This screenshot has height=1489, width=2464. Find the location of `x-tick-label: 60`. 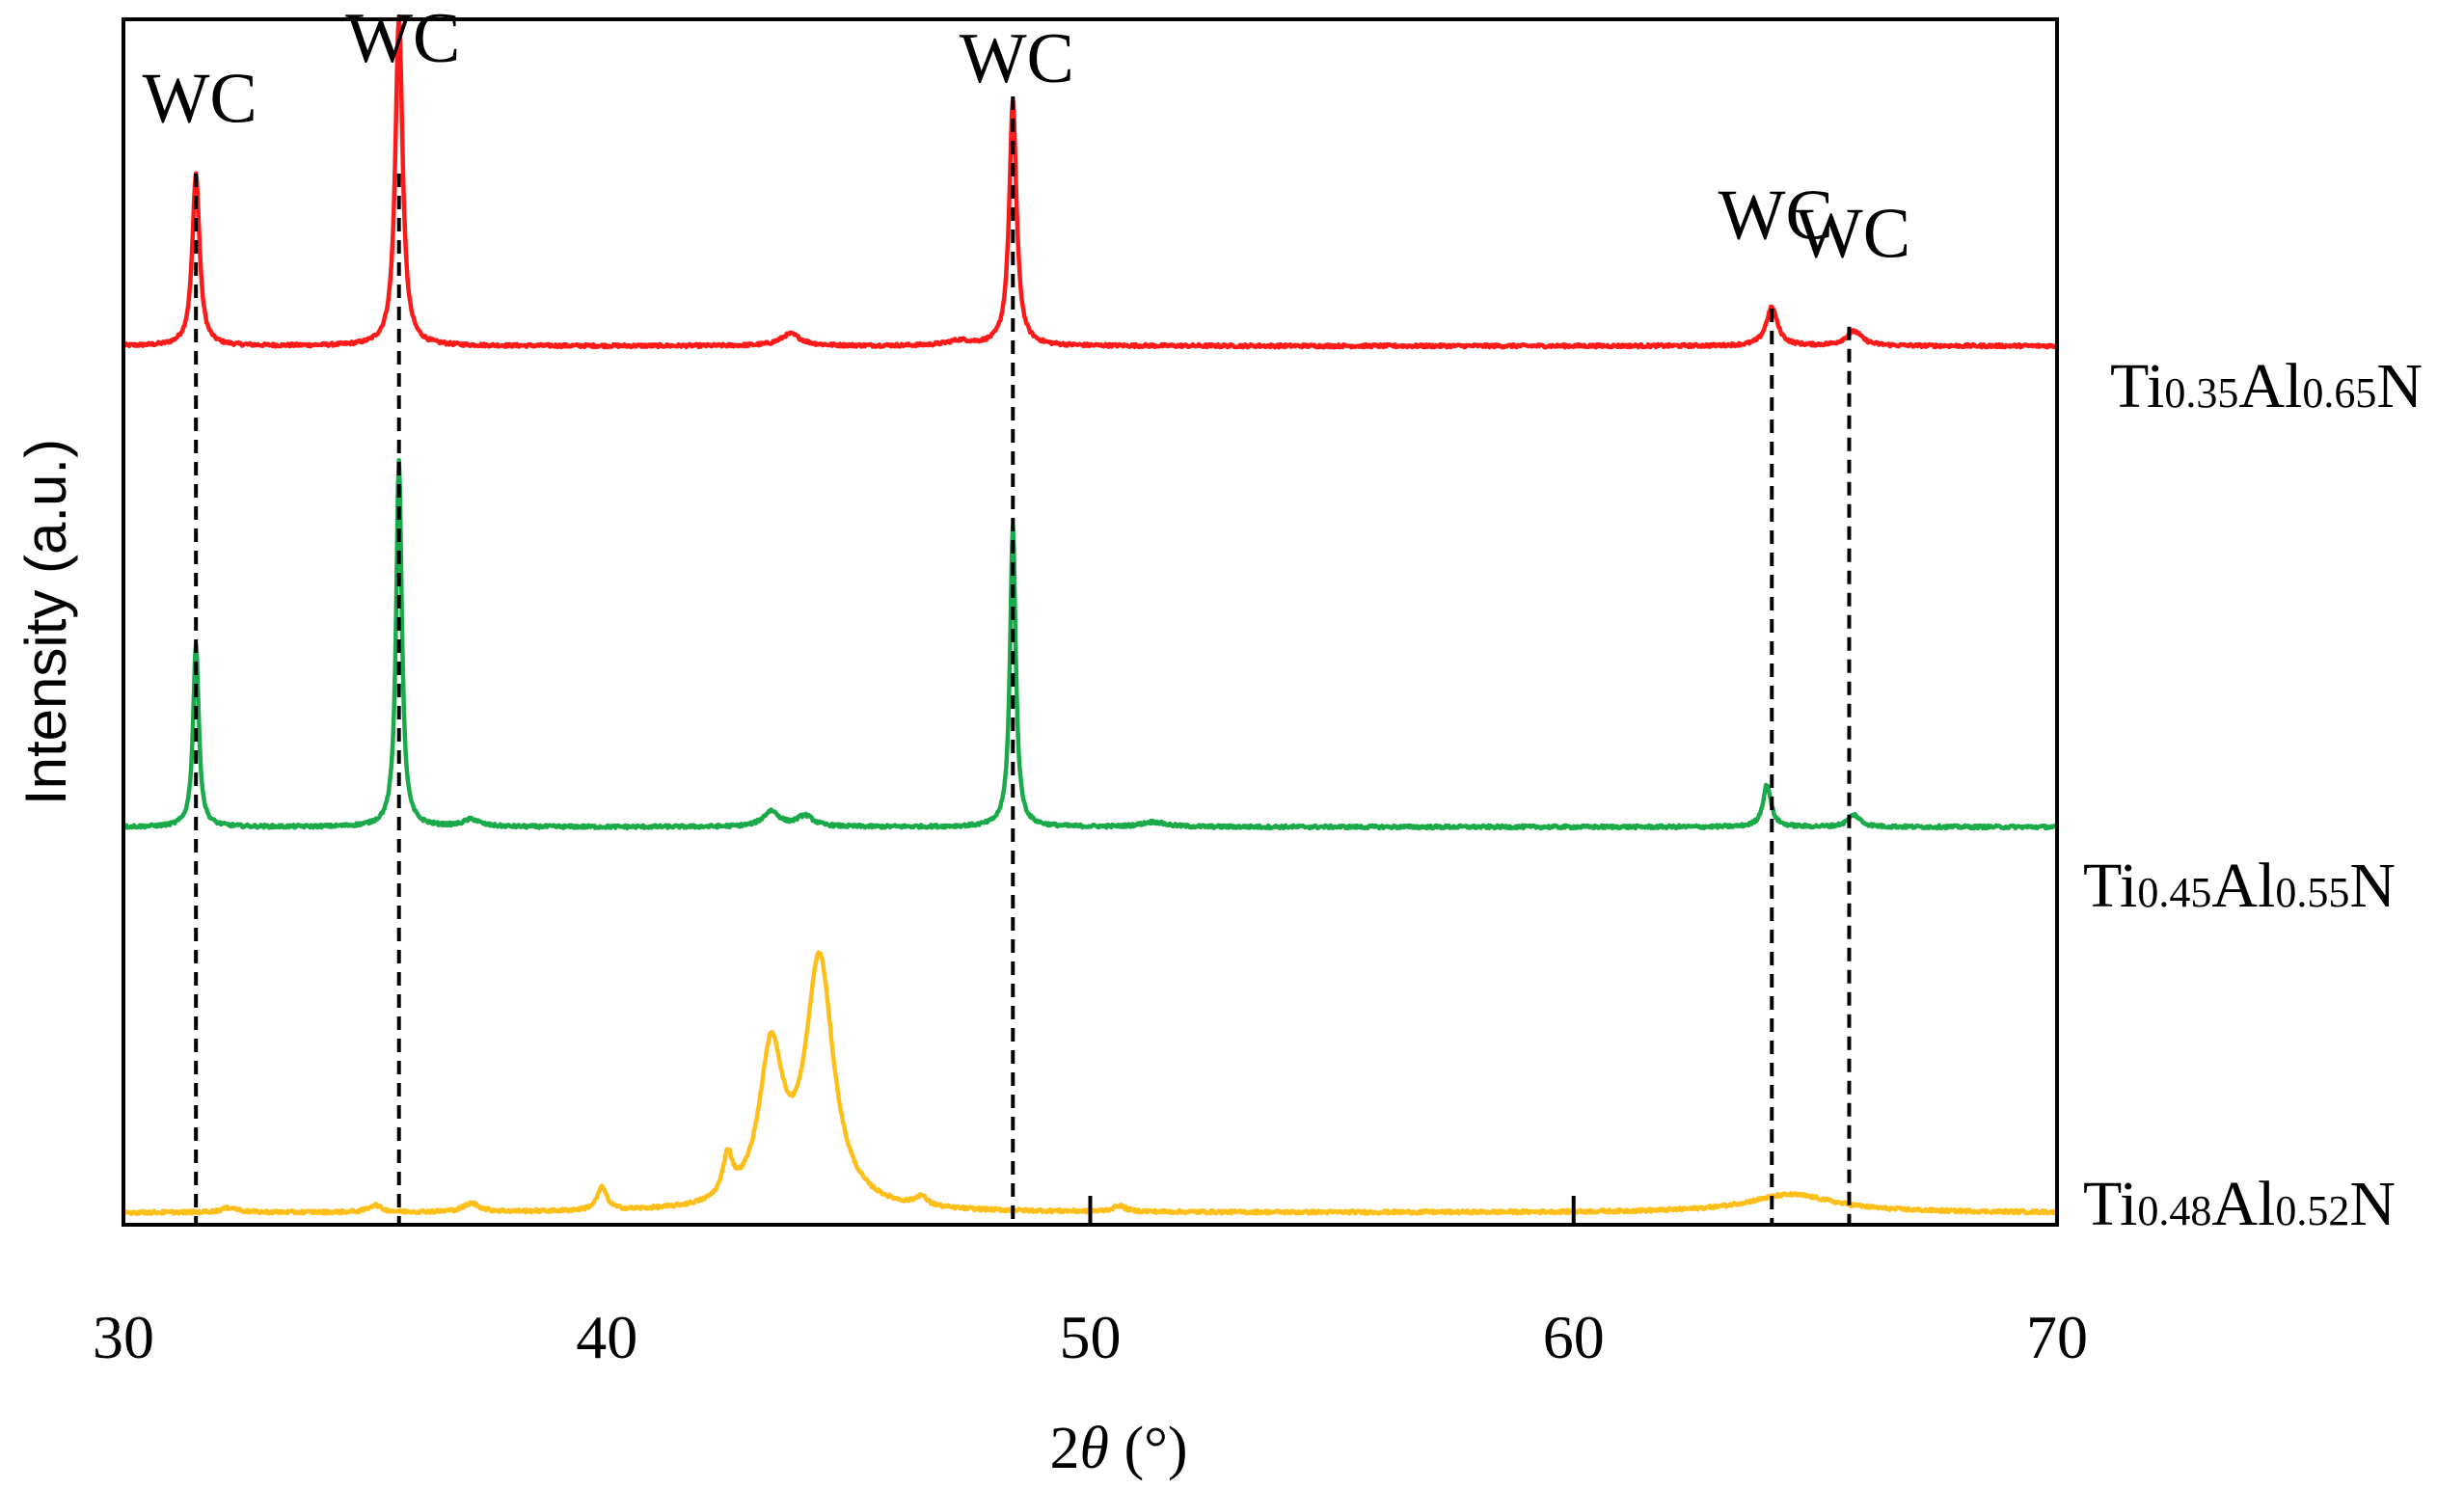

x-tick-label: 60 is located at coordinates (1574, 1337).